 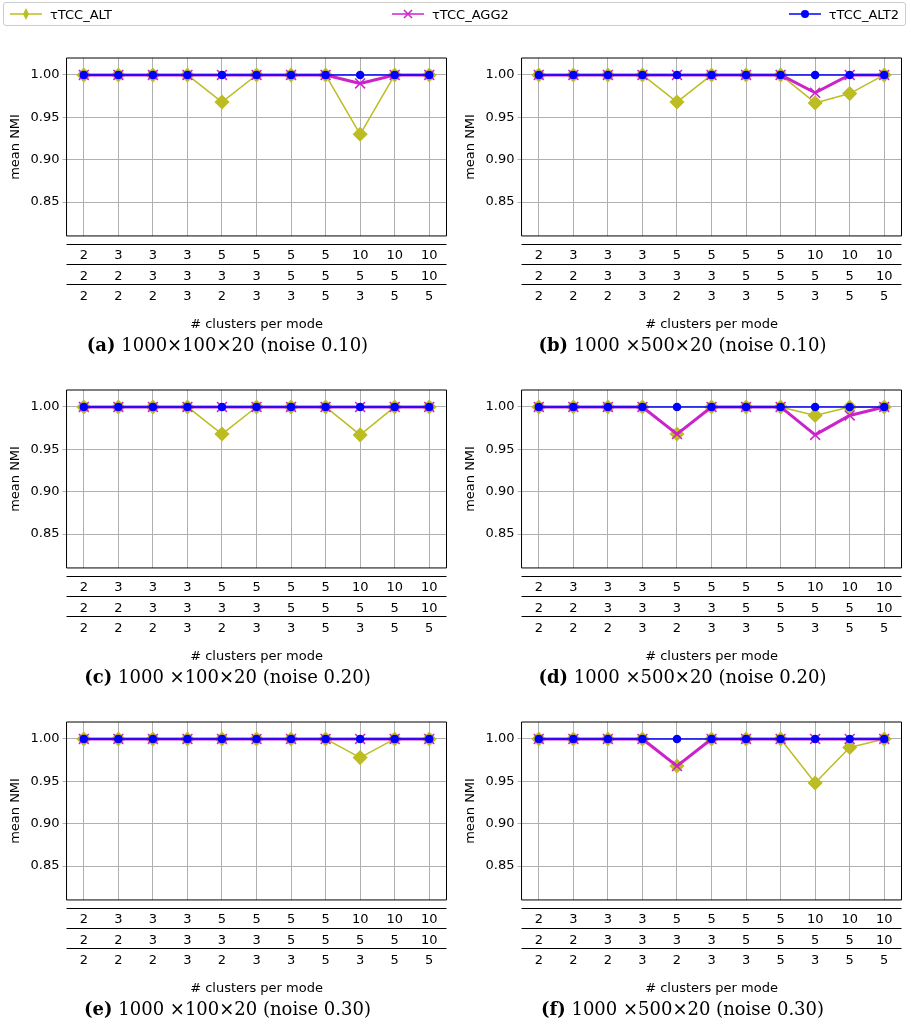 I want to click on text: (c) 1000 ×100×20 (noise 0.20), so click(x=227, y=677).